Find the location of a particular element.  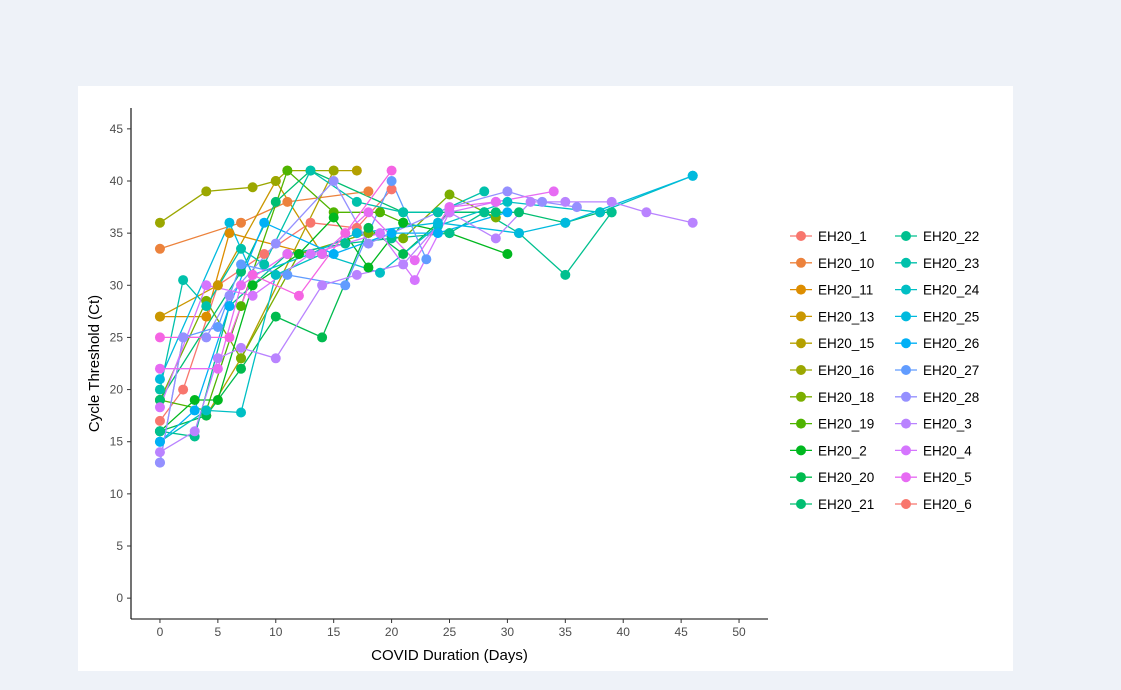

legend-item-eh20_24: EH20_24 is located at coordinates (937, 290).